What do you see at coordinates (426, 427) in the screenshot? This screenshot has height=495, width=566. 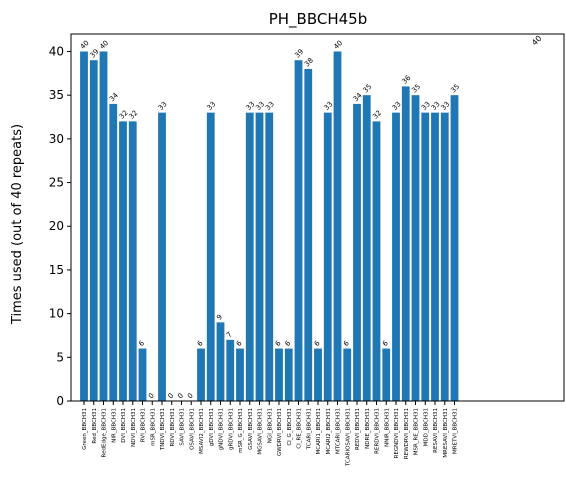 I see `x-tick-label: MDD_BBCH31` at bounding box center [426, 427].